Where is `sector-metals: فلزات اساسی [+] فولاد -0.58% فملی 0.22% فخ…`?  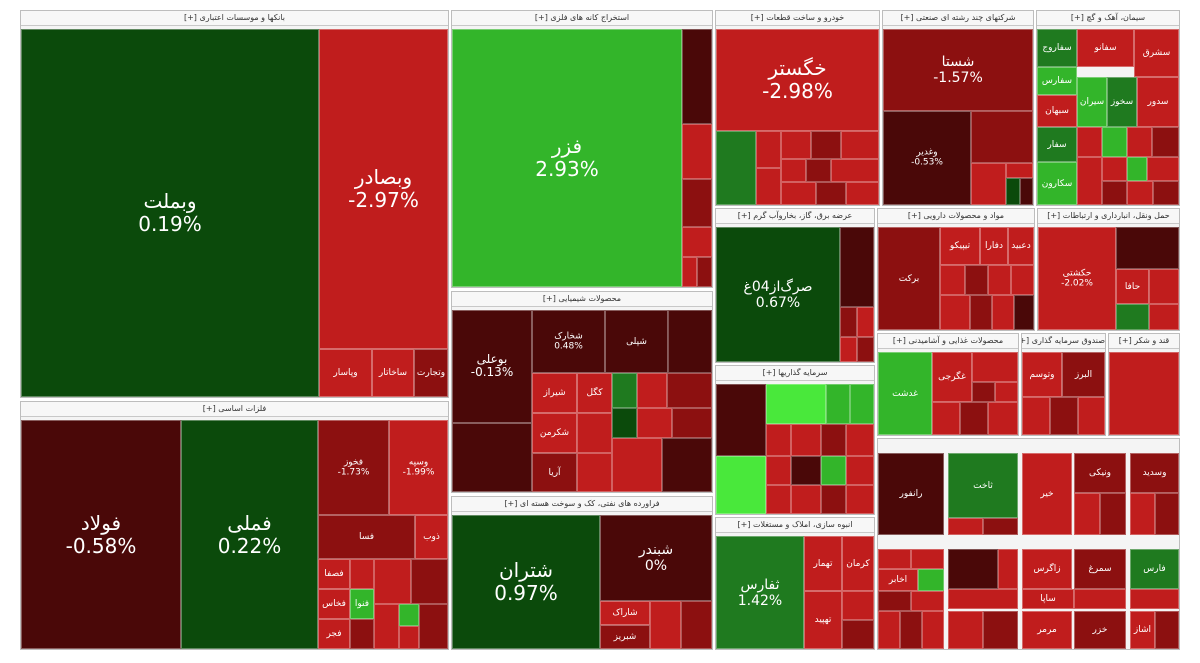
sector-metals: فلزات اساسی [+] فولاد -0.58% فملی 0.22% فخ… is located at coordinates (234, 525).